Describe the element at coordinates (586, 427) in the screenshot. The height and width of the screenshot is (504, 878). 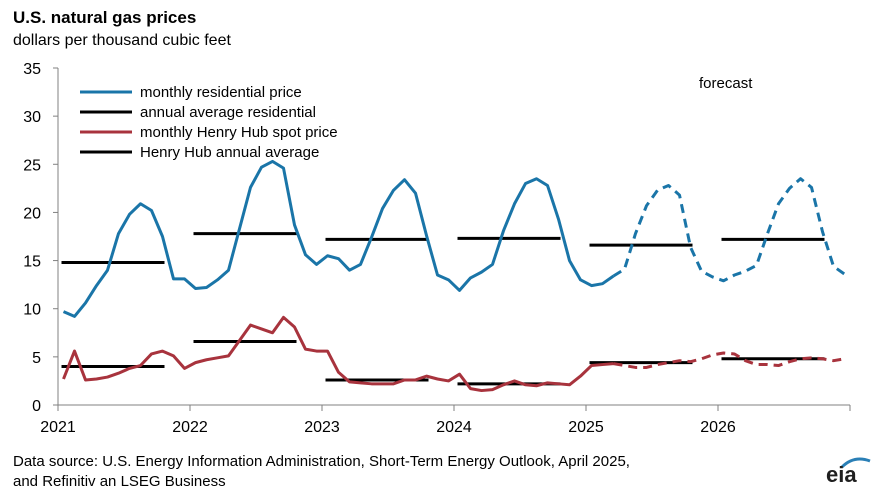
I see `x-tick-label: 2025` at that location.